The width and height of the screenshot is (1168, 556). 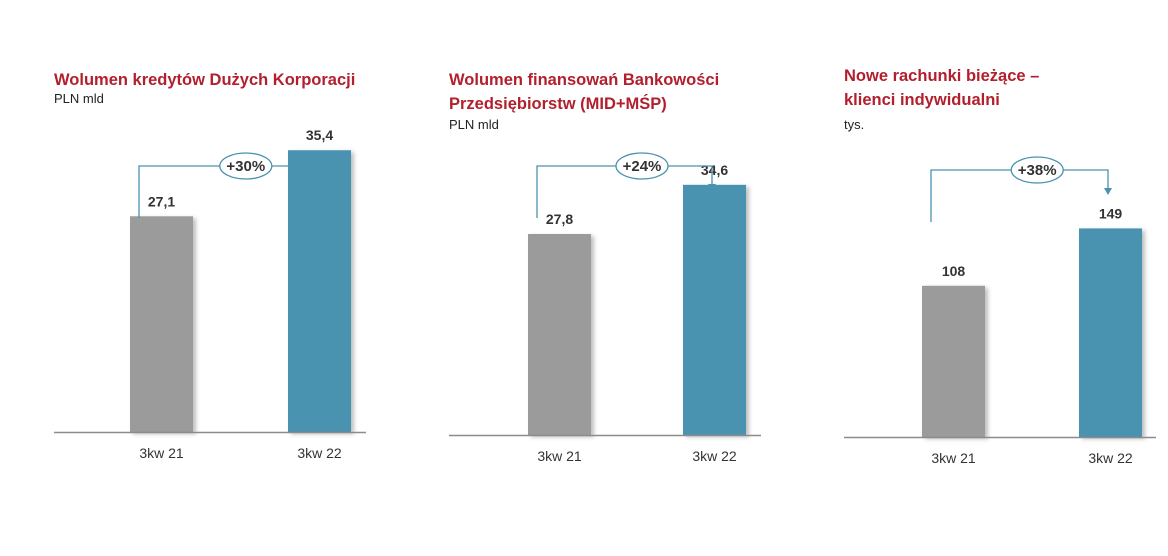 What do you see at coordinates (922, 100) in the screenshot?
I see `chart-title-line-2: klienci indywidualni` at bounding box center [922, 100].